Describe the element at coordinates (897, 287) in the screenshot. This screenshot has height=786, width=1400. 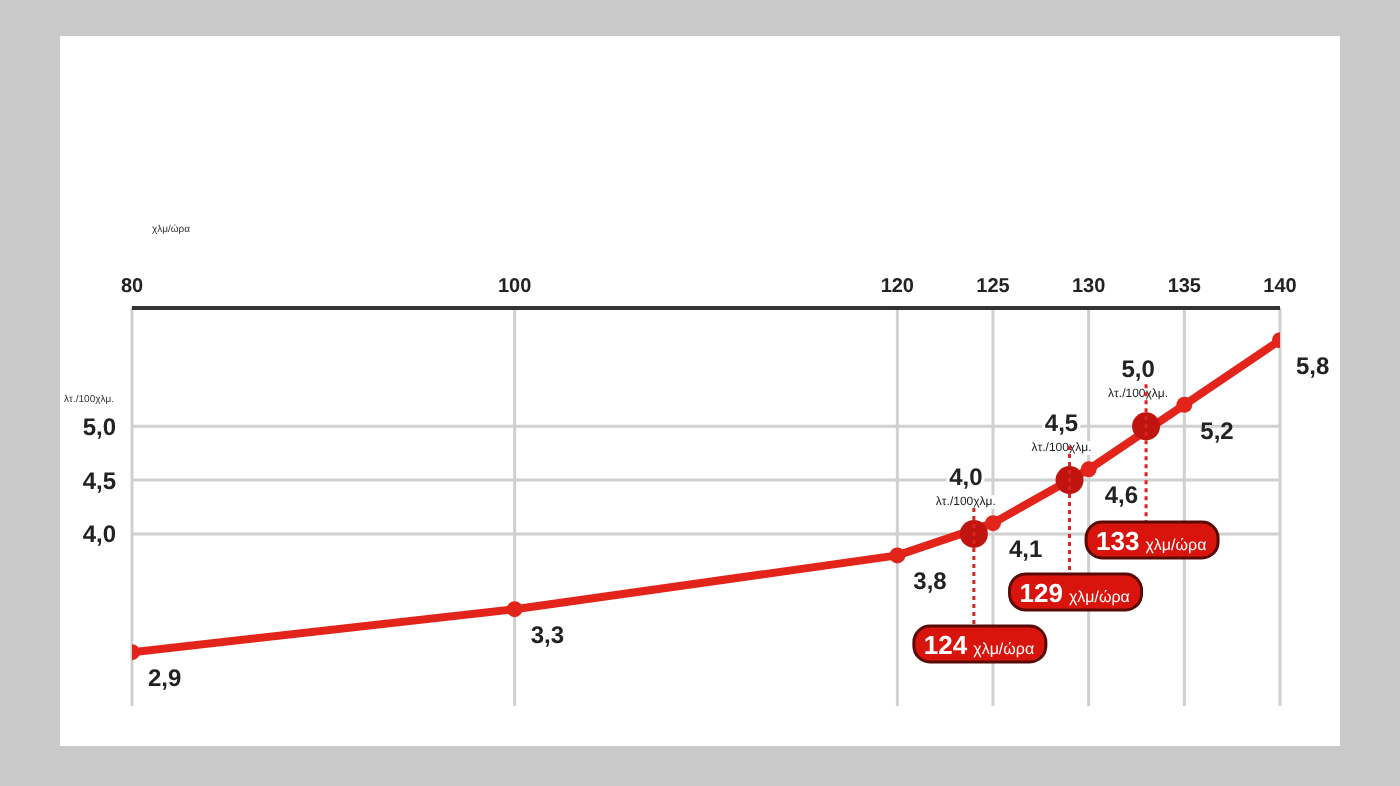
I see `x-tick-label: 120` at that location.